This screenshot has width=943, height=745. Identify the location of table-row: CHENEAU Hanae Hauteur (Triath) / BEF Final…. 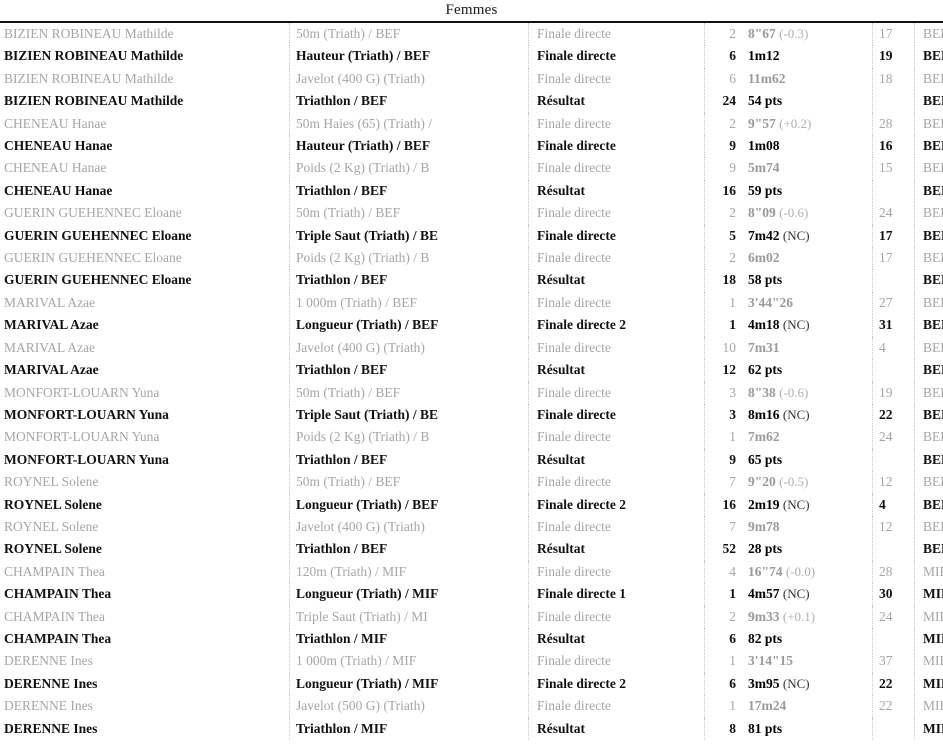
(471, 146).